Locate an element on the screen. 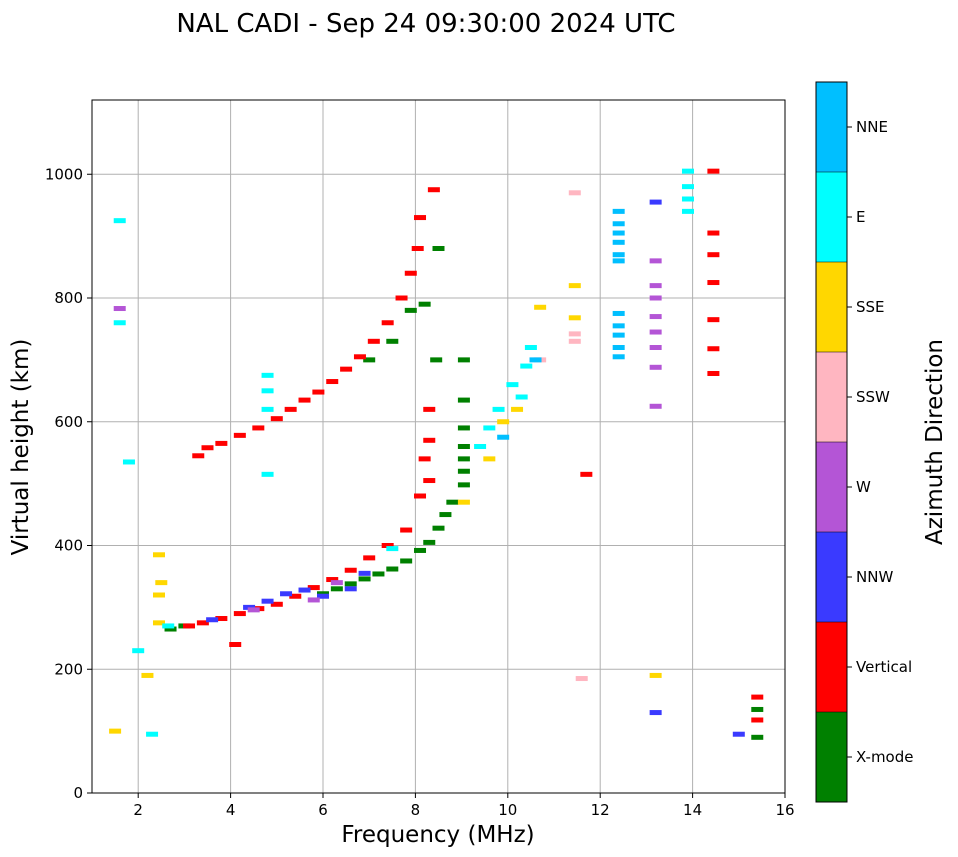  x-axis-ticks: 2 4 6 8 10 12 14 16 is located at coordinates (464, 806).